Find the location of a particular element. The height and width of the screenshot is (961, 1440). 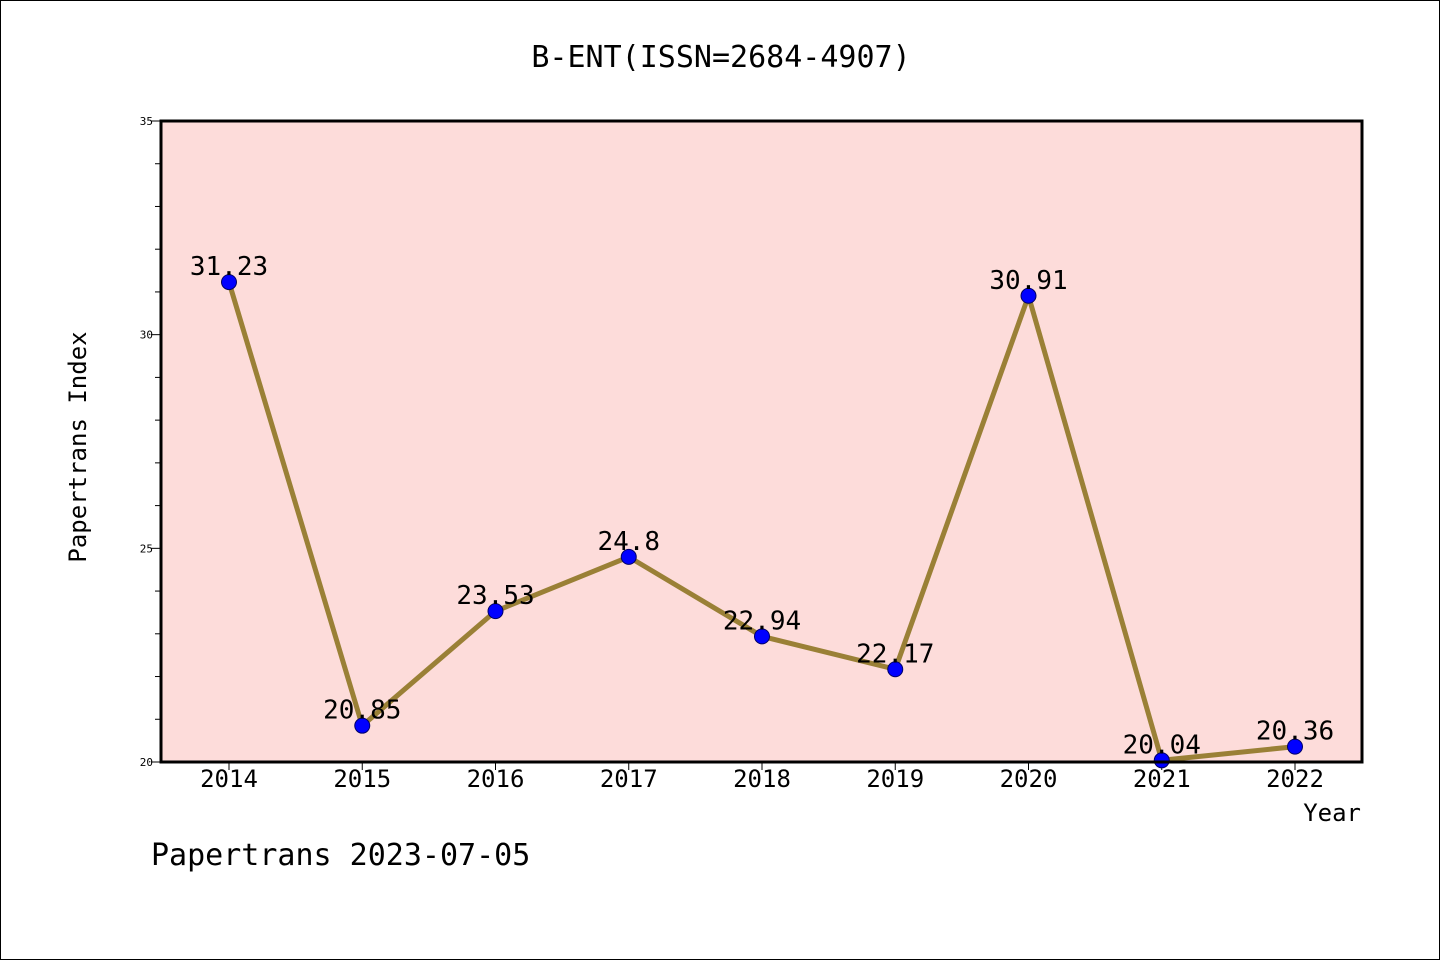

data-label: 30.91 is located at coordinates (1028, 281).